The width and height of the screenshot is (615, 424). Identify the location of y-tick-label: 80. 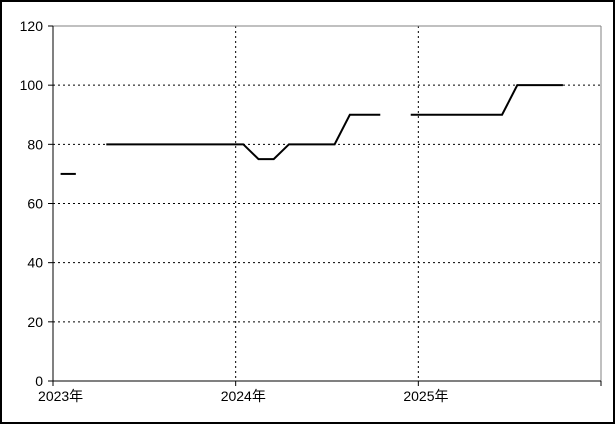
(35, 144).